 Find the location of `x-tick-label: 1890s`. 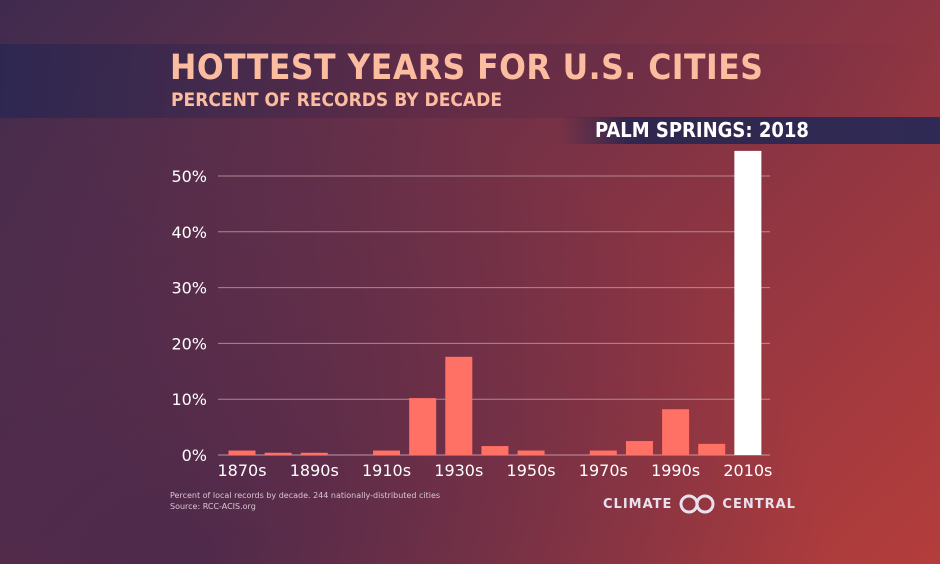

x-tick-label: 1890s is located at coordinates (314, 470).